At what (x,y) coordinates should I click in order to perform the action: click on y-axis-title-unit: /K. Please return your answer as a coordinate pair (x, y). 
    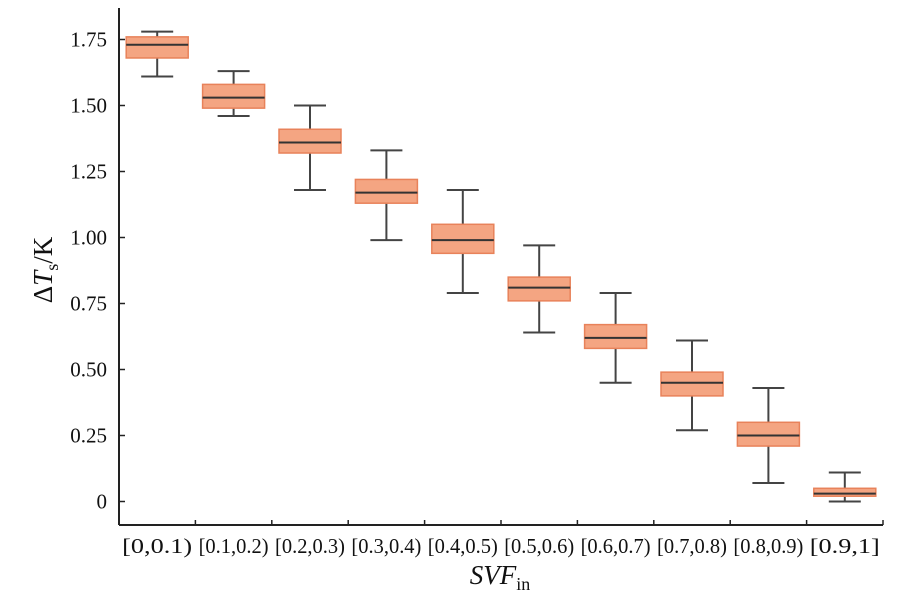
    Looking at the image, I should click on (43, 250).